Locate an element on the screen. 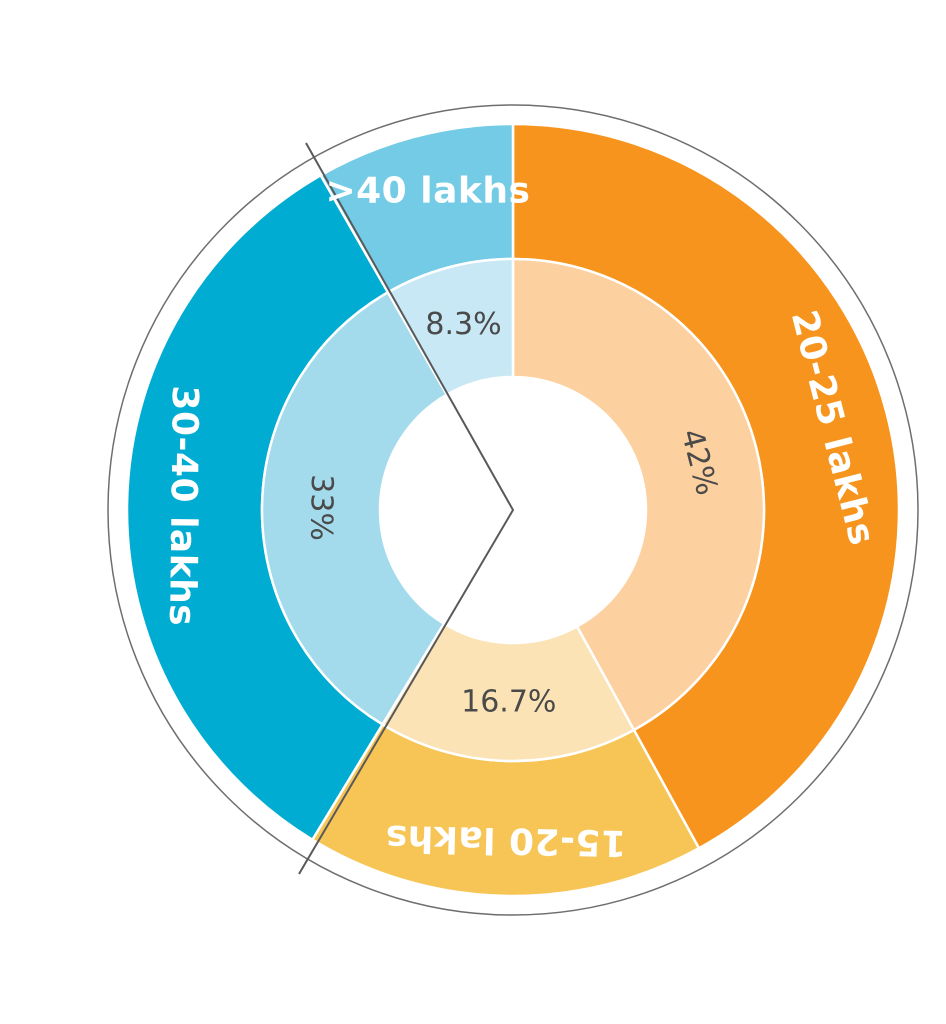 The width and height of the screenshot is (946, 1024). category-label-30-40-lakhs: 30-40 lakhs is located at coordinates (183, 505).